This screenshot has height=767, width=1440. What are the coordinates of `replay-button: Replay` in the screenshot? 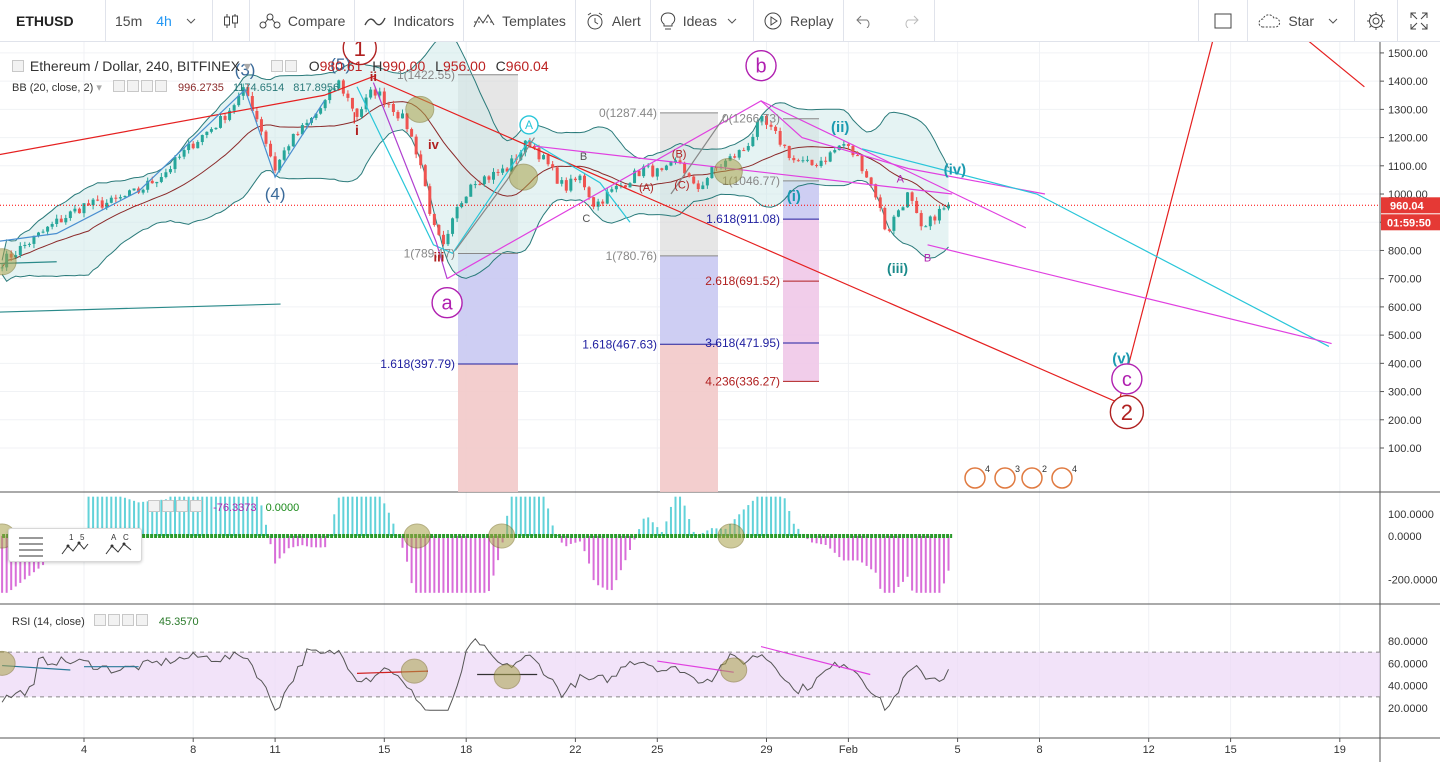 It's located at (799, 21).